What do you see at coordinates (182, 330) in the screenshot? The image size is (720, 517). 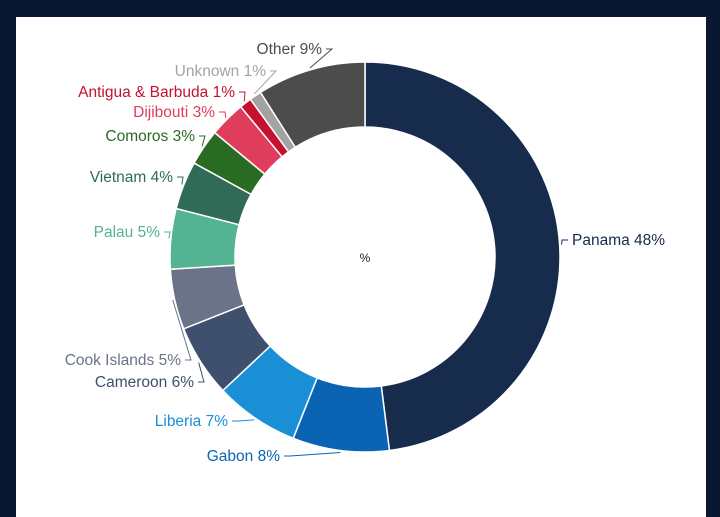 I see `leader-line-cook-islands` at bounding box center [182, 330].